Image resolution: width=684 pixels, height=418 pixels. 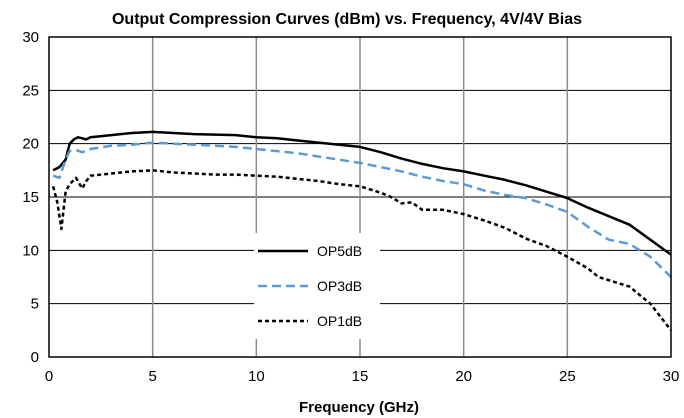 I want to click on x-tick-label: 20, so click(x=463, y=376).